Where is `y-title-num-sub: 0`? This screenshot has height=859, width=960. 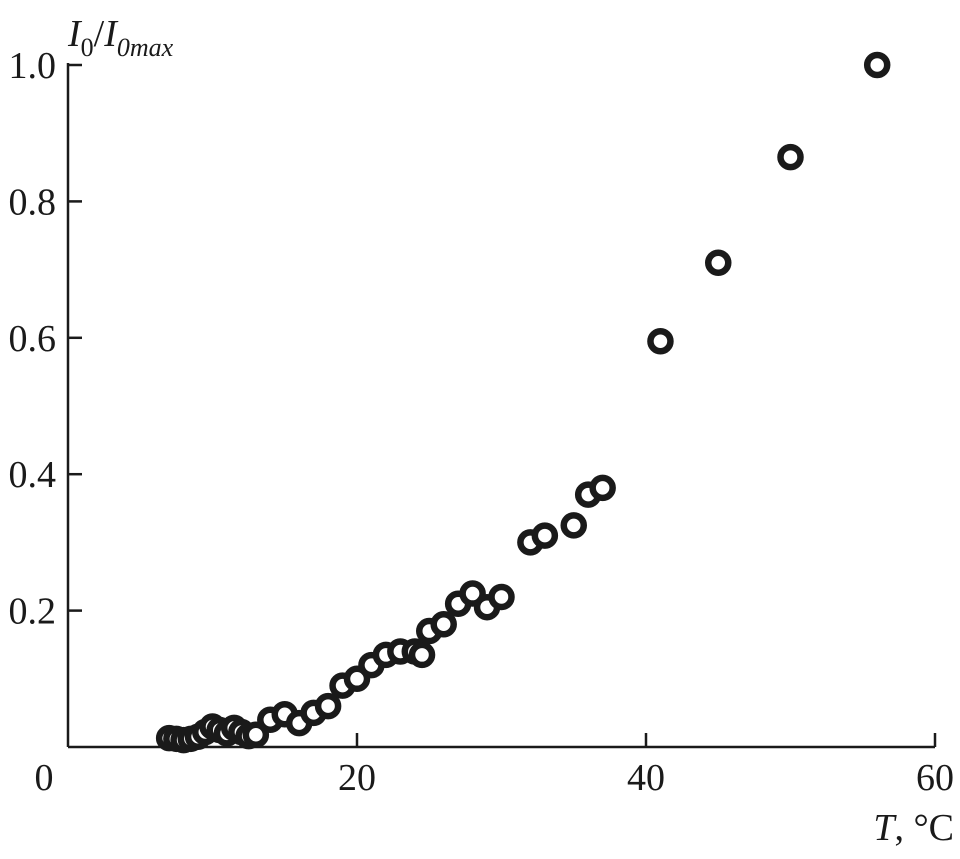
y-title-num-sub: 0 is located at coordinates (87, 47).